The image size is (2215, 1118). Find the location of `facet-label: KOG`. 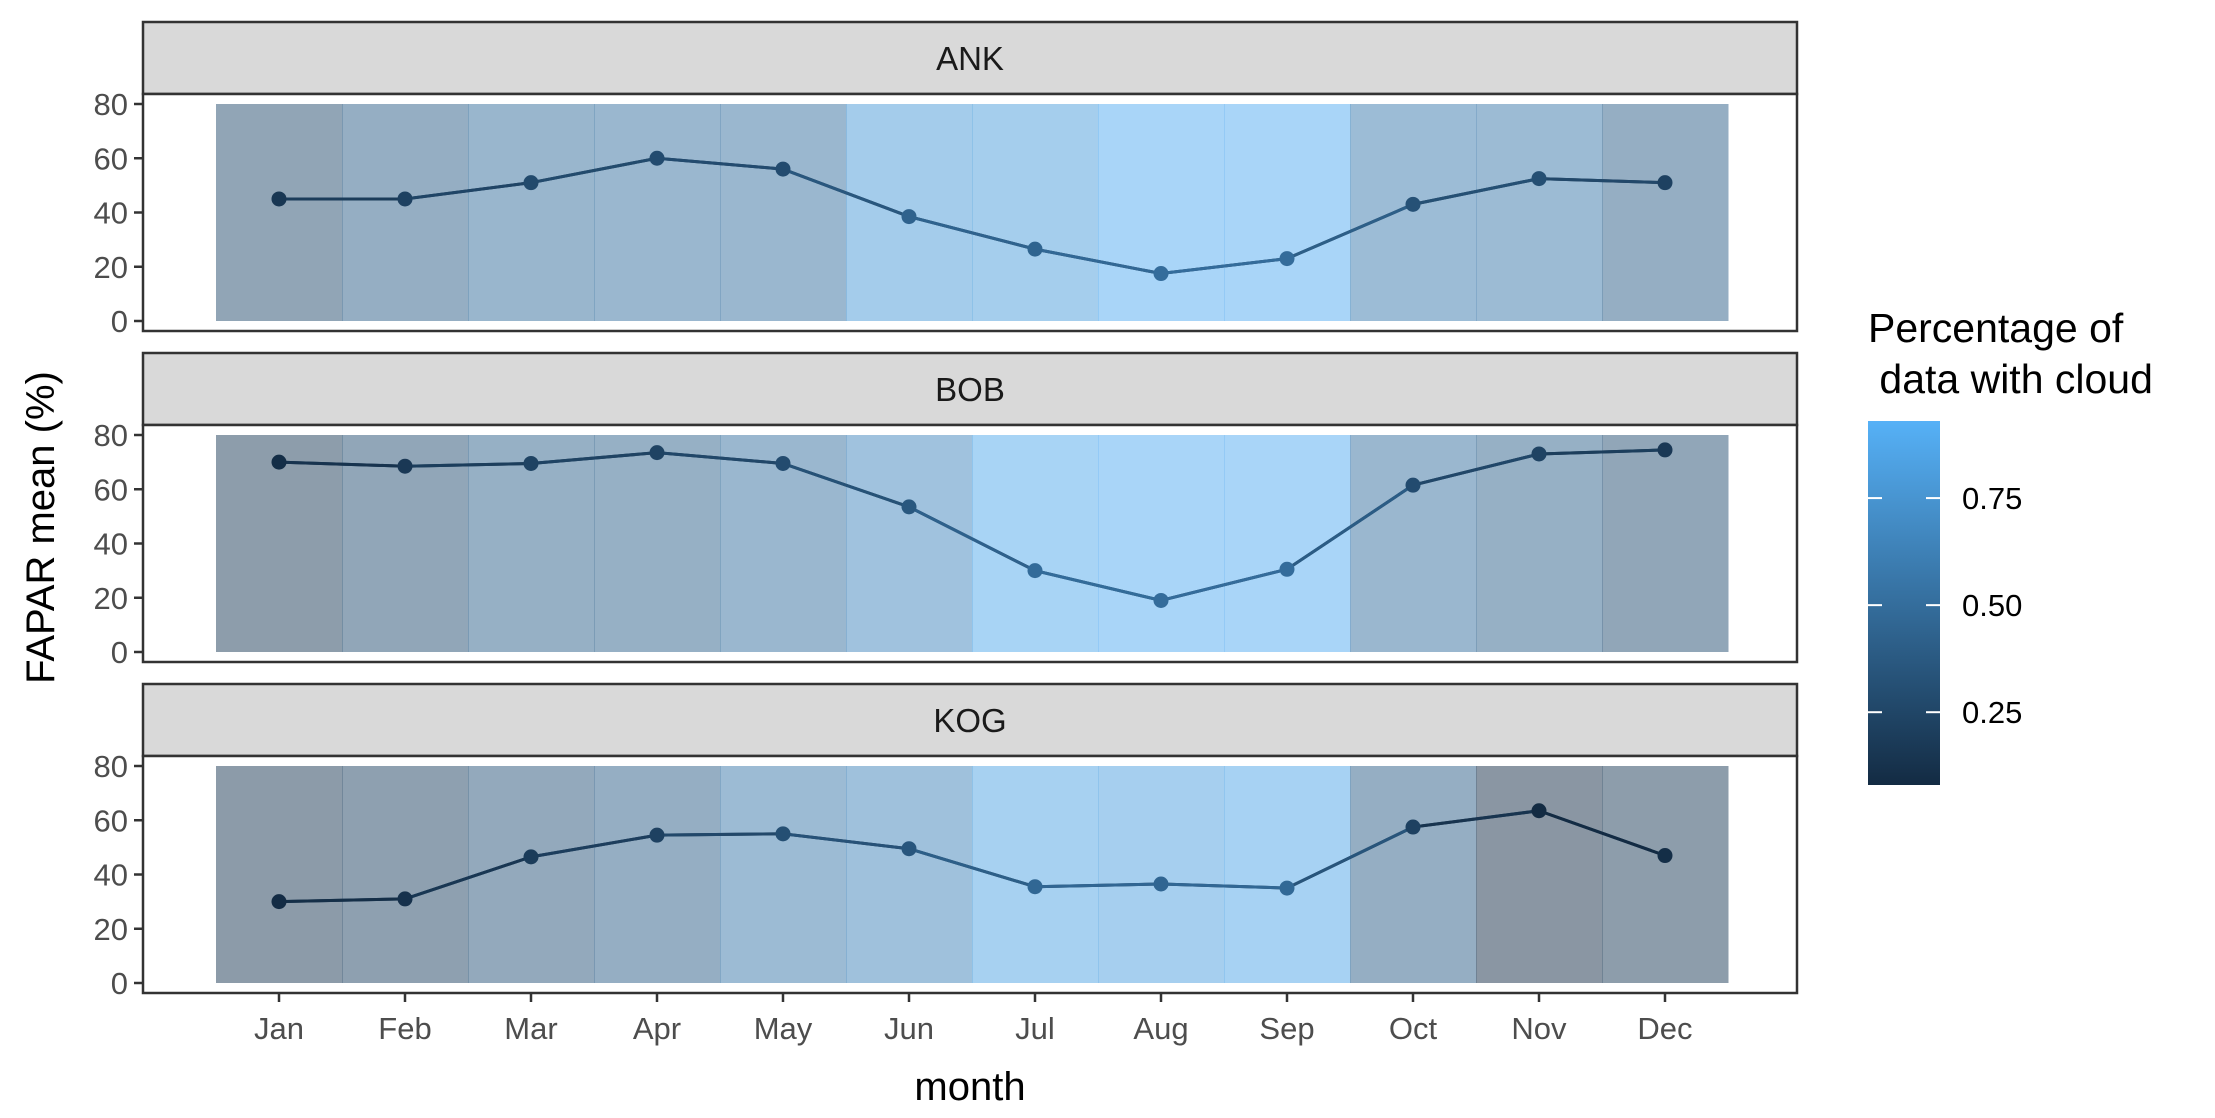

facet-label: KOG is located at coordinates (969, 720).